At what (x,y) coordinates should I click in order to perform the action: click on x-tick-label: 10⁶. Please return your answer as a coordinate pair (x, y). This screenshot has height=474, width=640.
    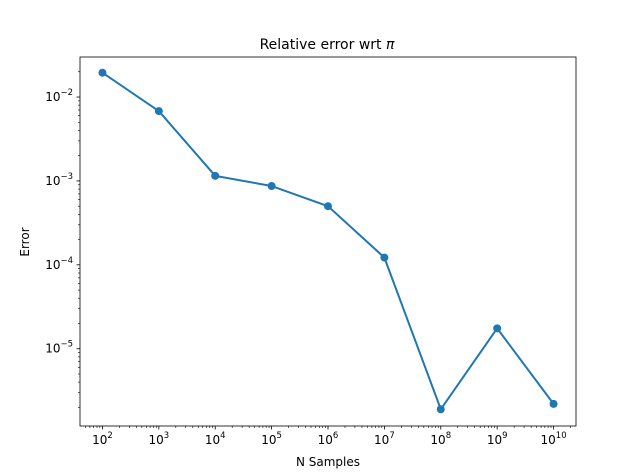
    Looking at the image, I should click on (328, 439).